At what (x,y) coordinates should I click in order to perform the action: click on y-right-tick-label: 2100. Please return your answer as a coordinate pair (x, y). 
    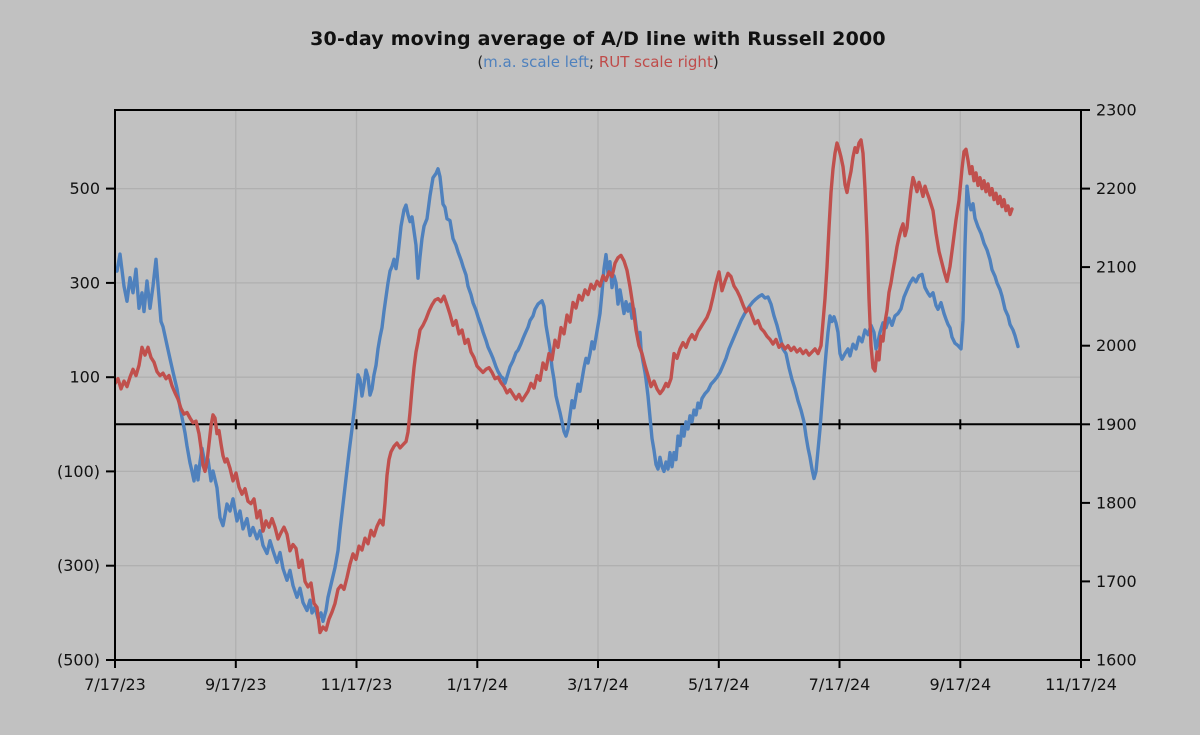
    Looking at the image, I should click on (1116, 267).